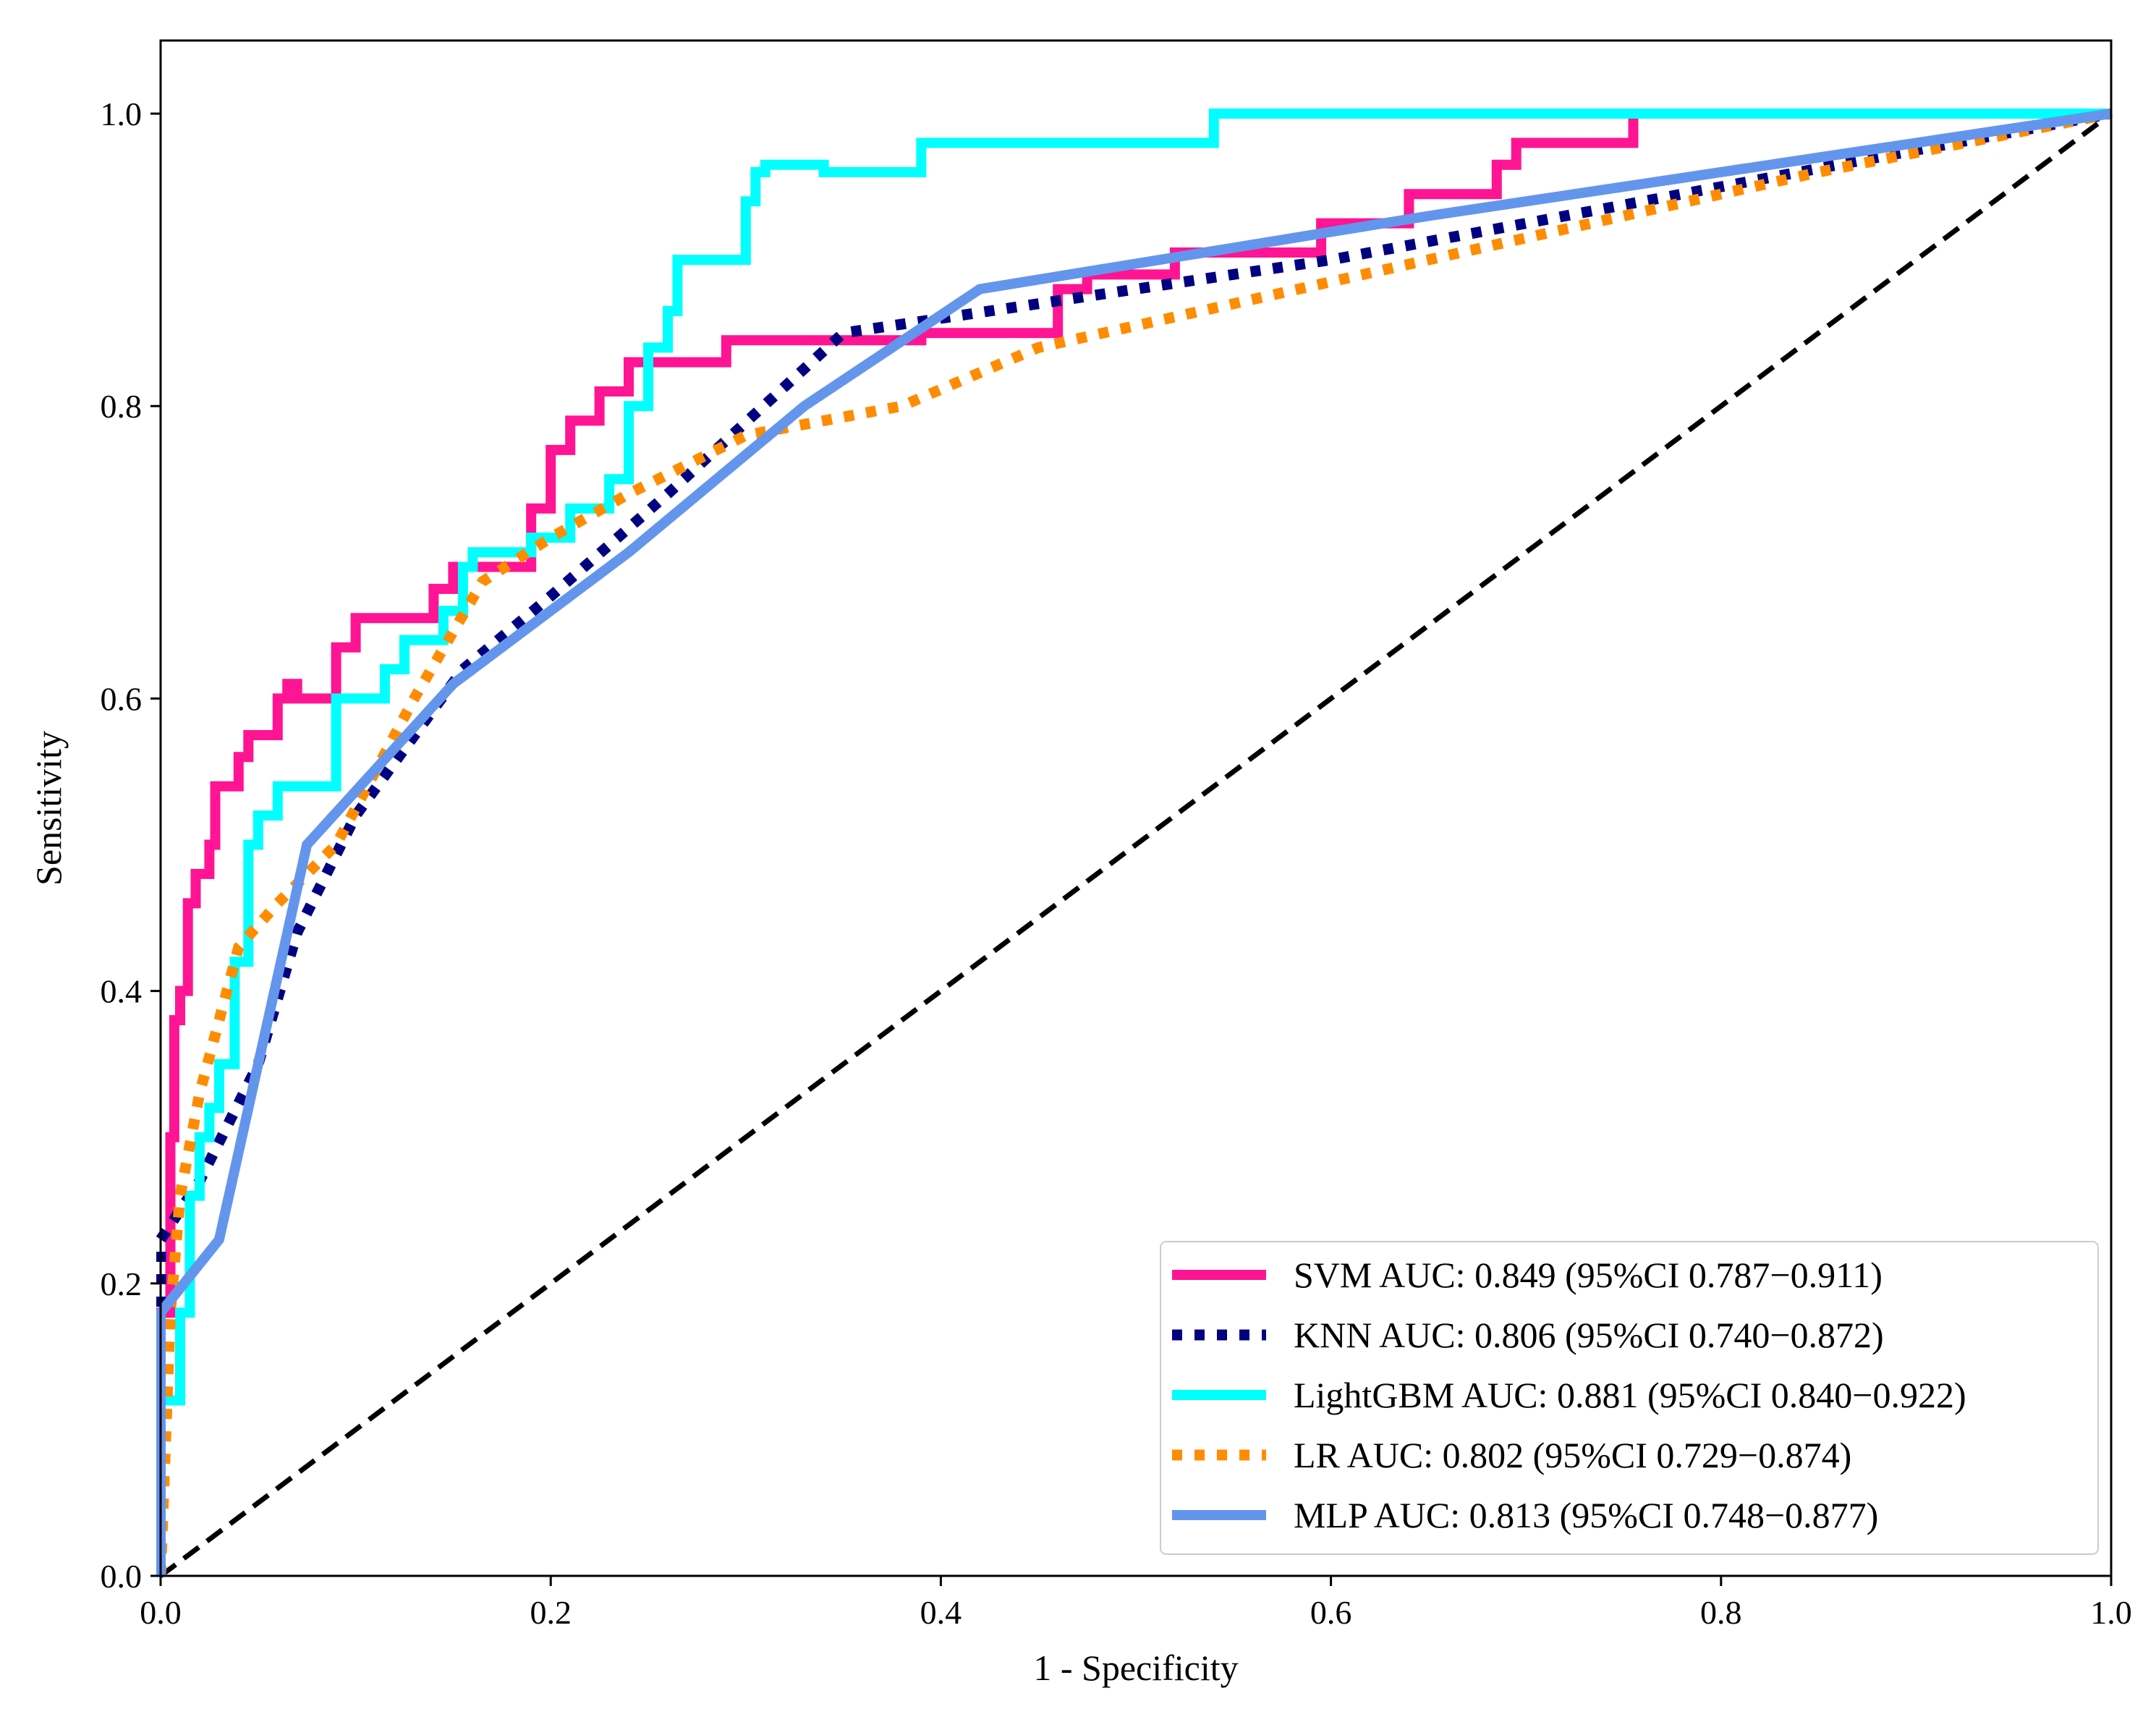 The height and width of the screenshot is (1709, 2156). What do you see at coordinates (122, 1576) in the screenshot?
I see `y-tick-label: 0.0` at bounding box center [122, 1576].